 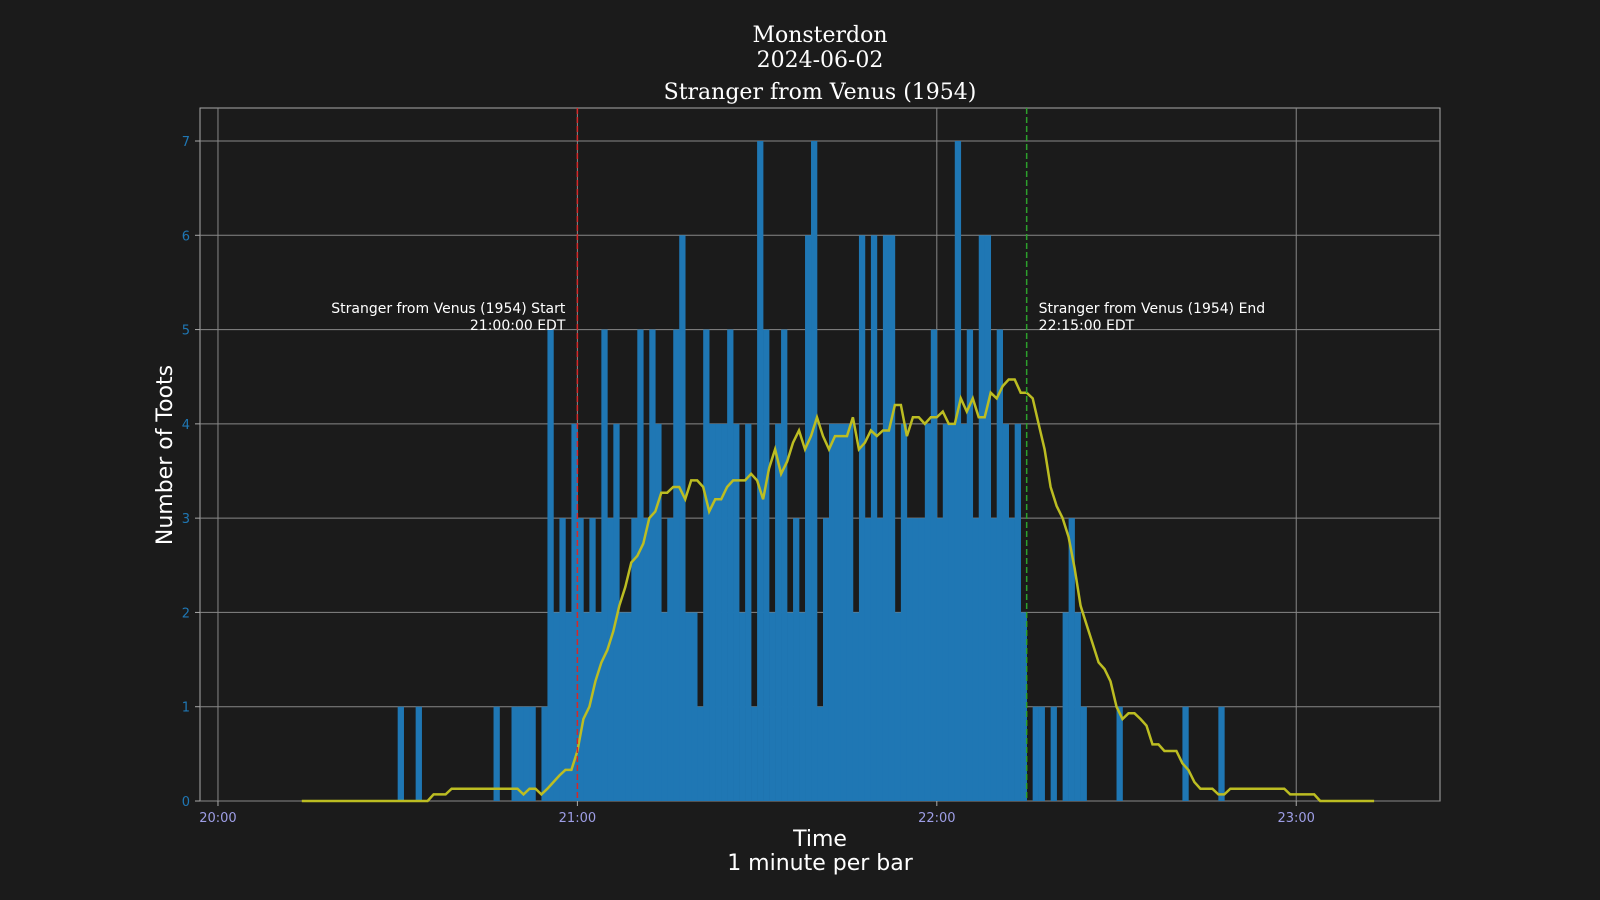 What do you see at coordinates (1295, 818) in the screenshot?
I see `x-tick-label: 23:00` at bounding box center [1295, 818].